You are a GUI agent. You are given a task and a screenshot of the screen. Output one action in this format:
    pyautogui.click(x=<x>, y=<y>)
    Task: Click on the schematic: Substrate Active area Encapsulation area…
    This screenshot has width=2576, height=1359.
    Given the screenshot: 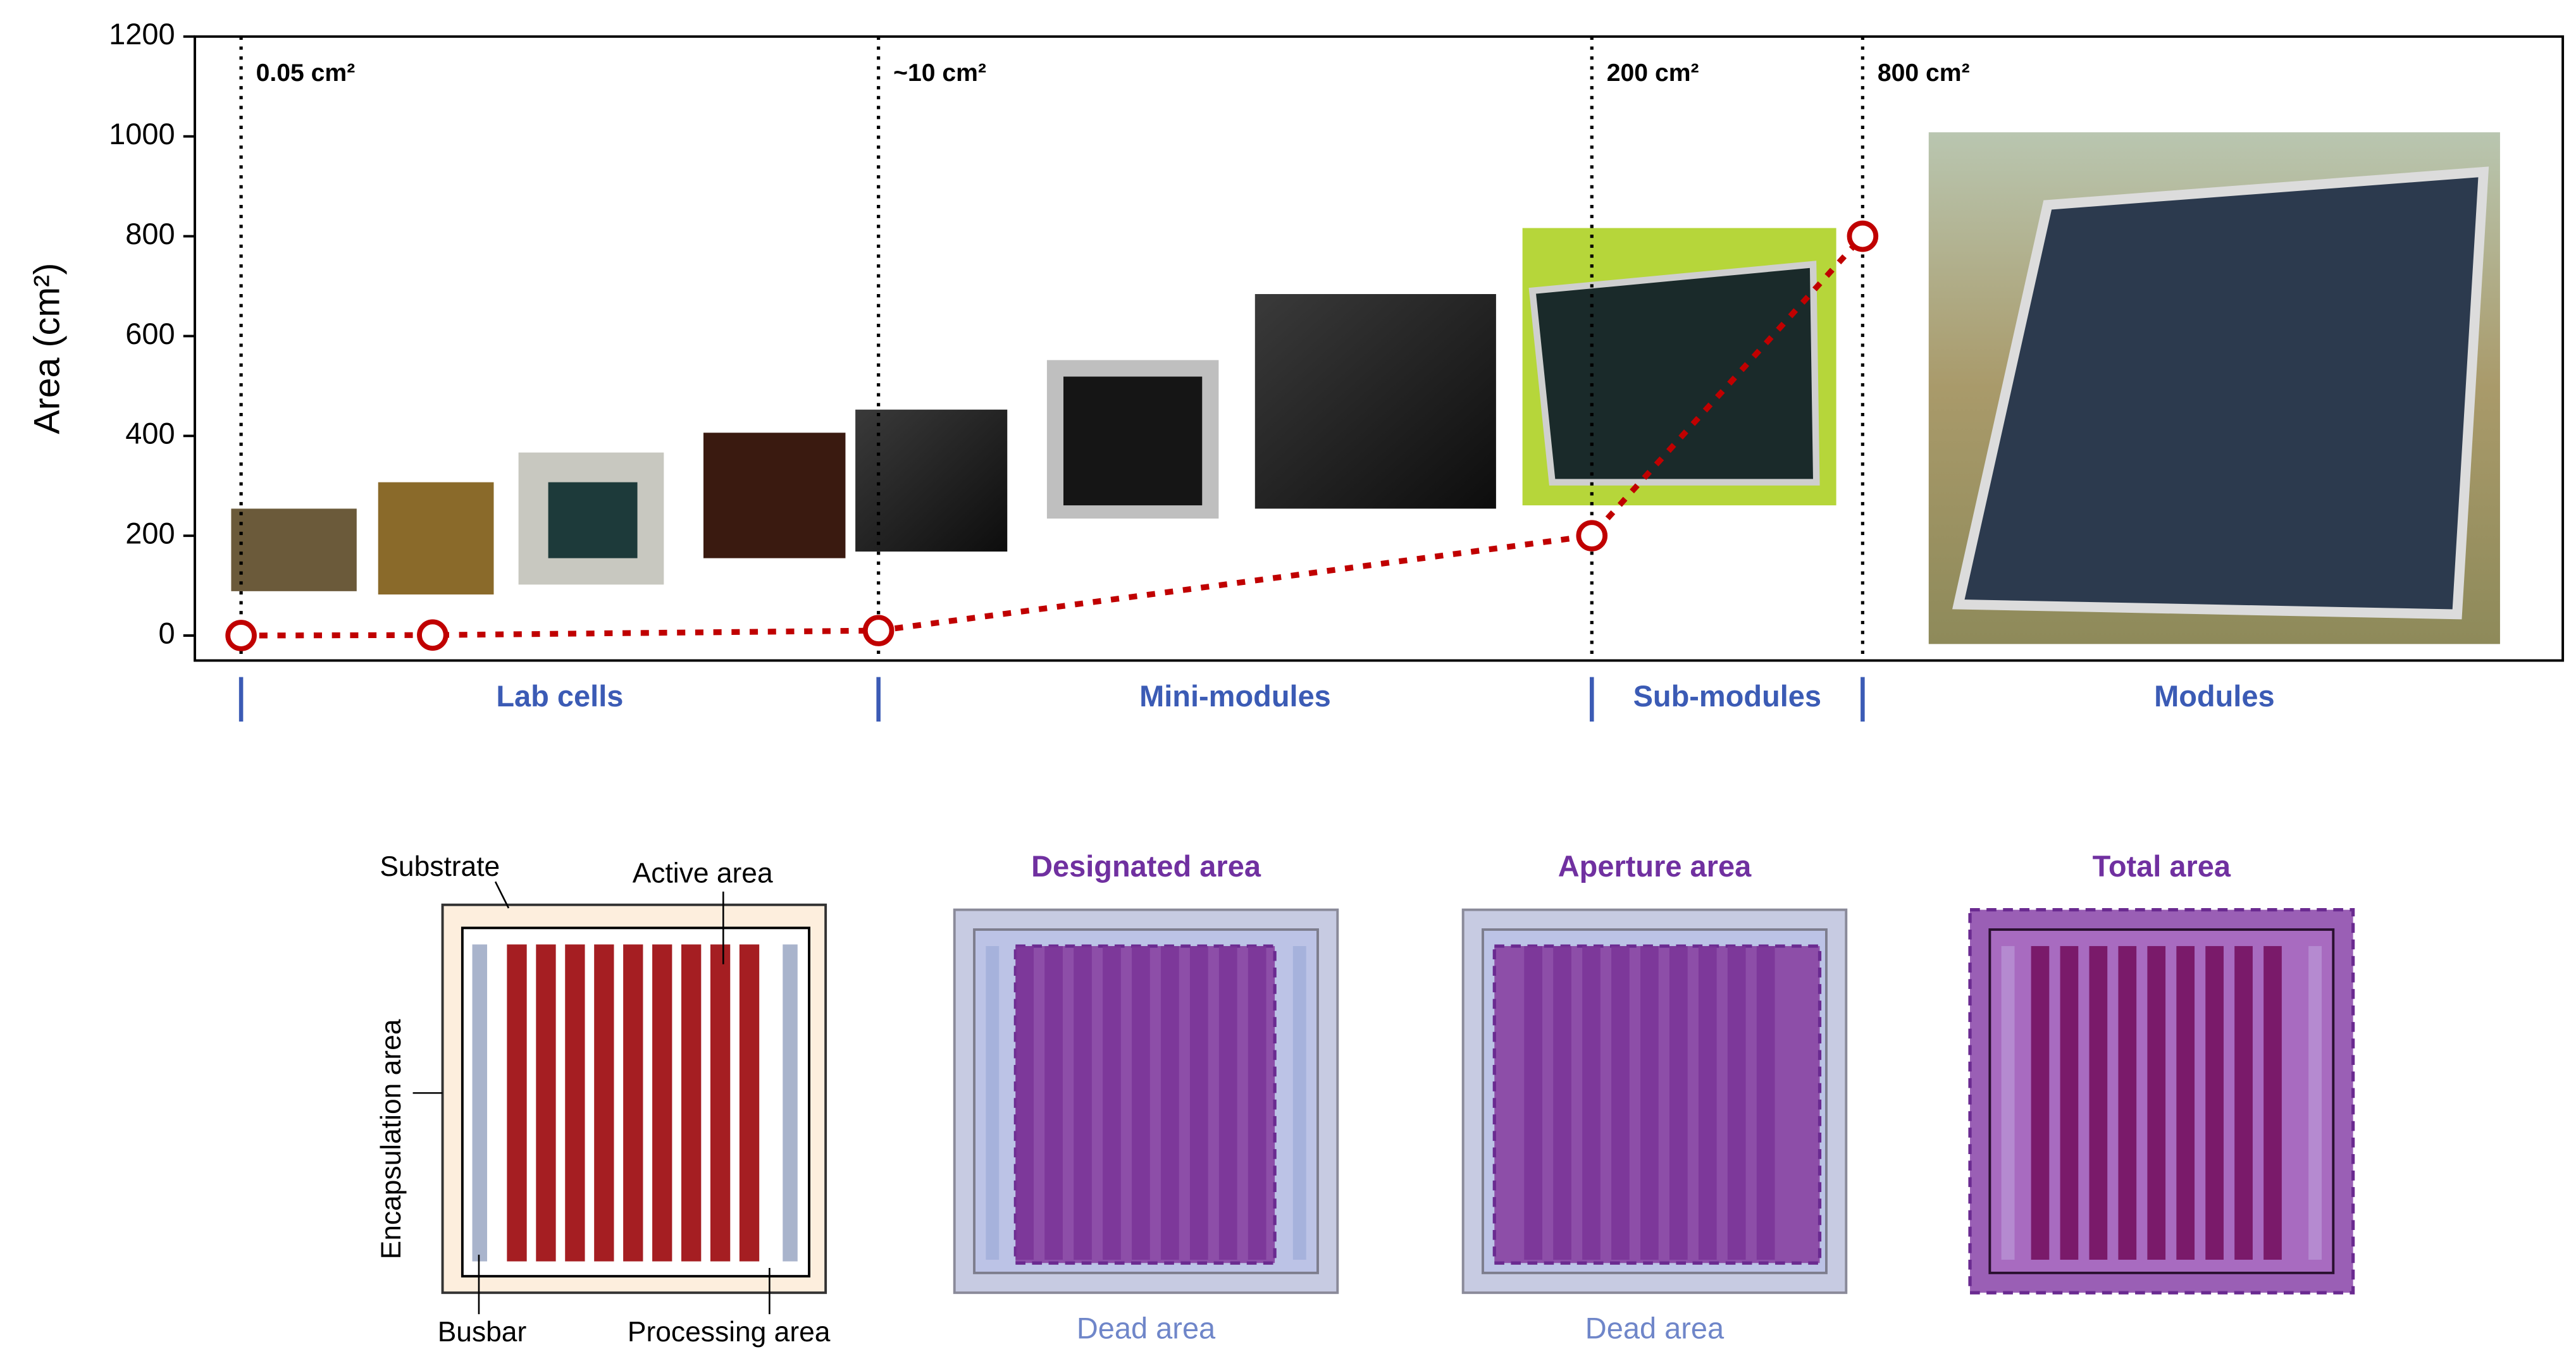 What is the action you would take?
    pyautogui.click(x=604, y=1099)
    